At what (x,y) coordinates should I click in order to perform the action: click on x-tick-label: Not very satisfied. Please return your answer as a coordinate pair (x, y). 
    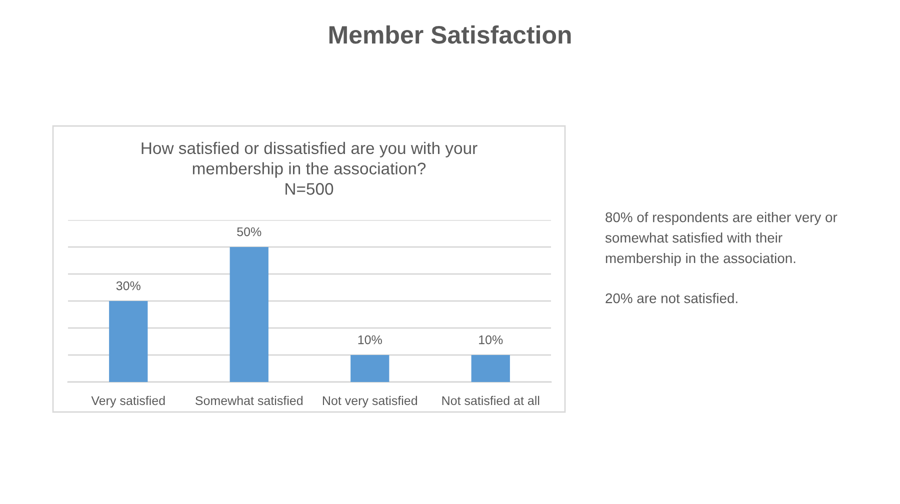
    Looking at the image, I should click on (370, 402).